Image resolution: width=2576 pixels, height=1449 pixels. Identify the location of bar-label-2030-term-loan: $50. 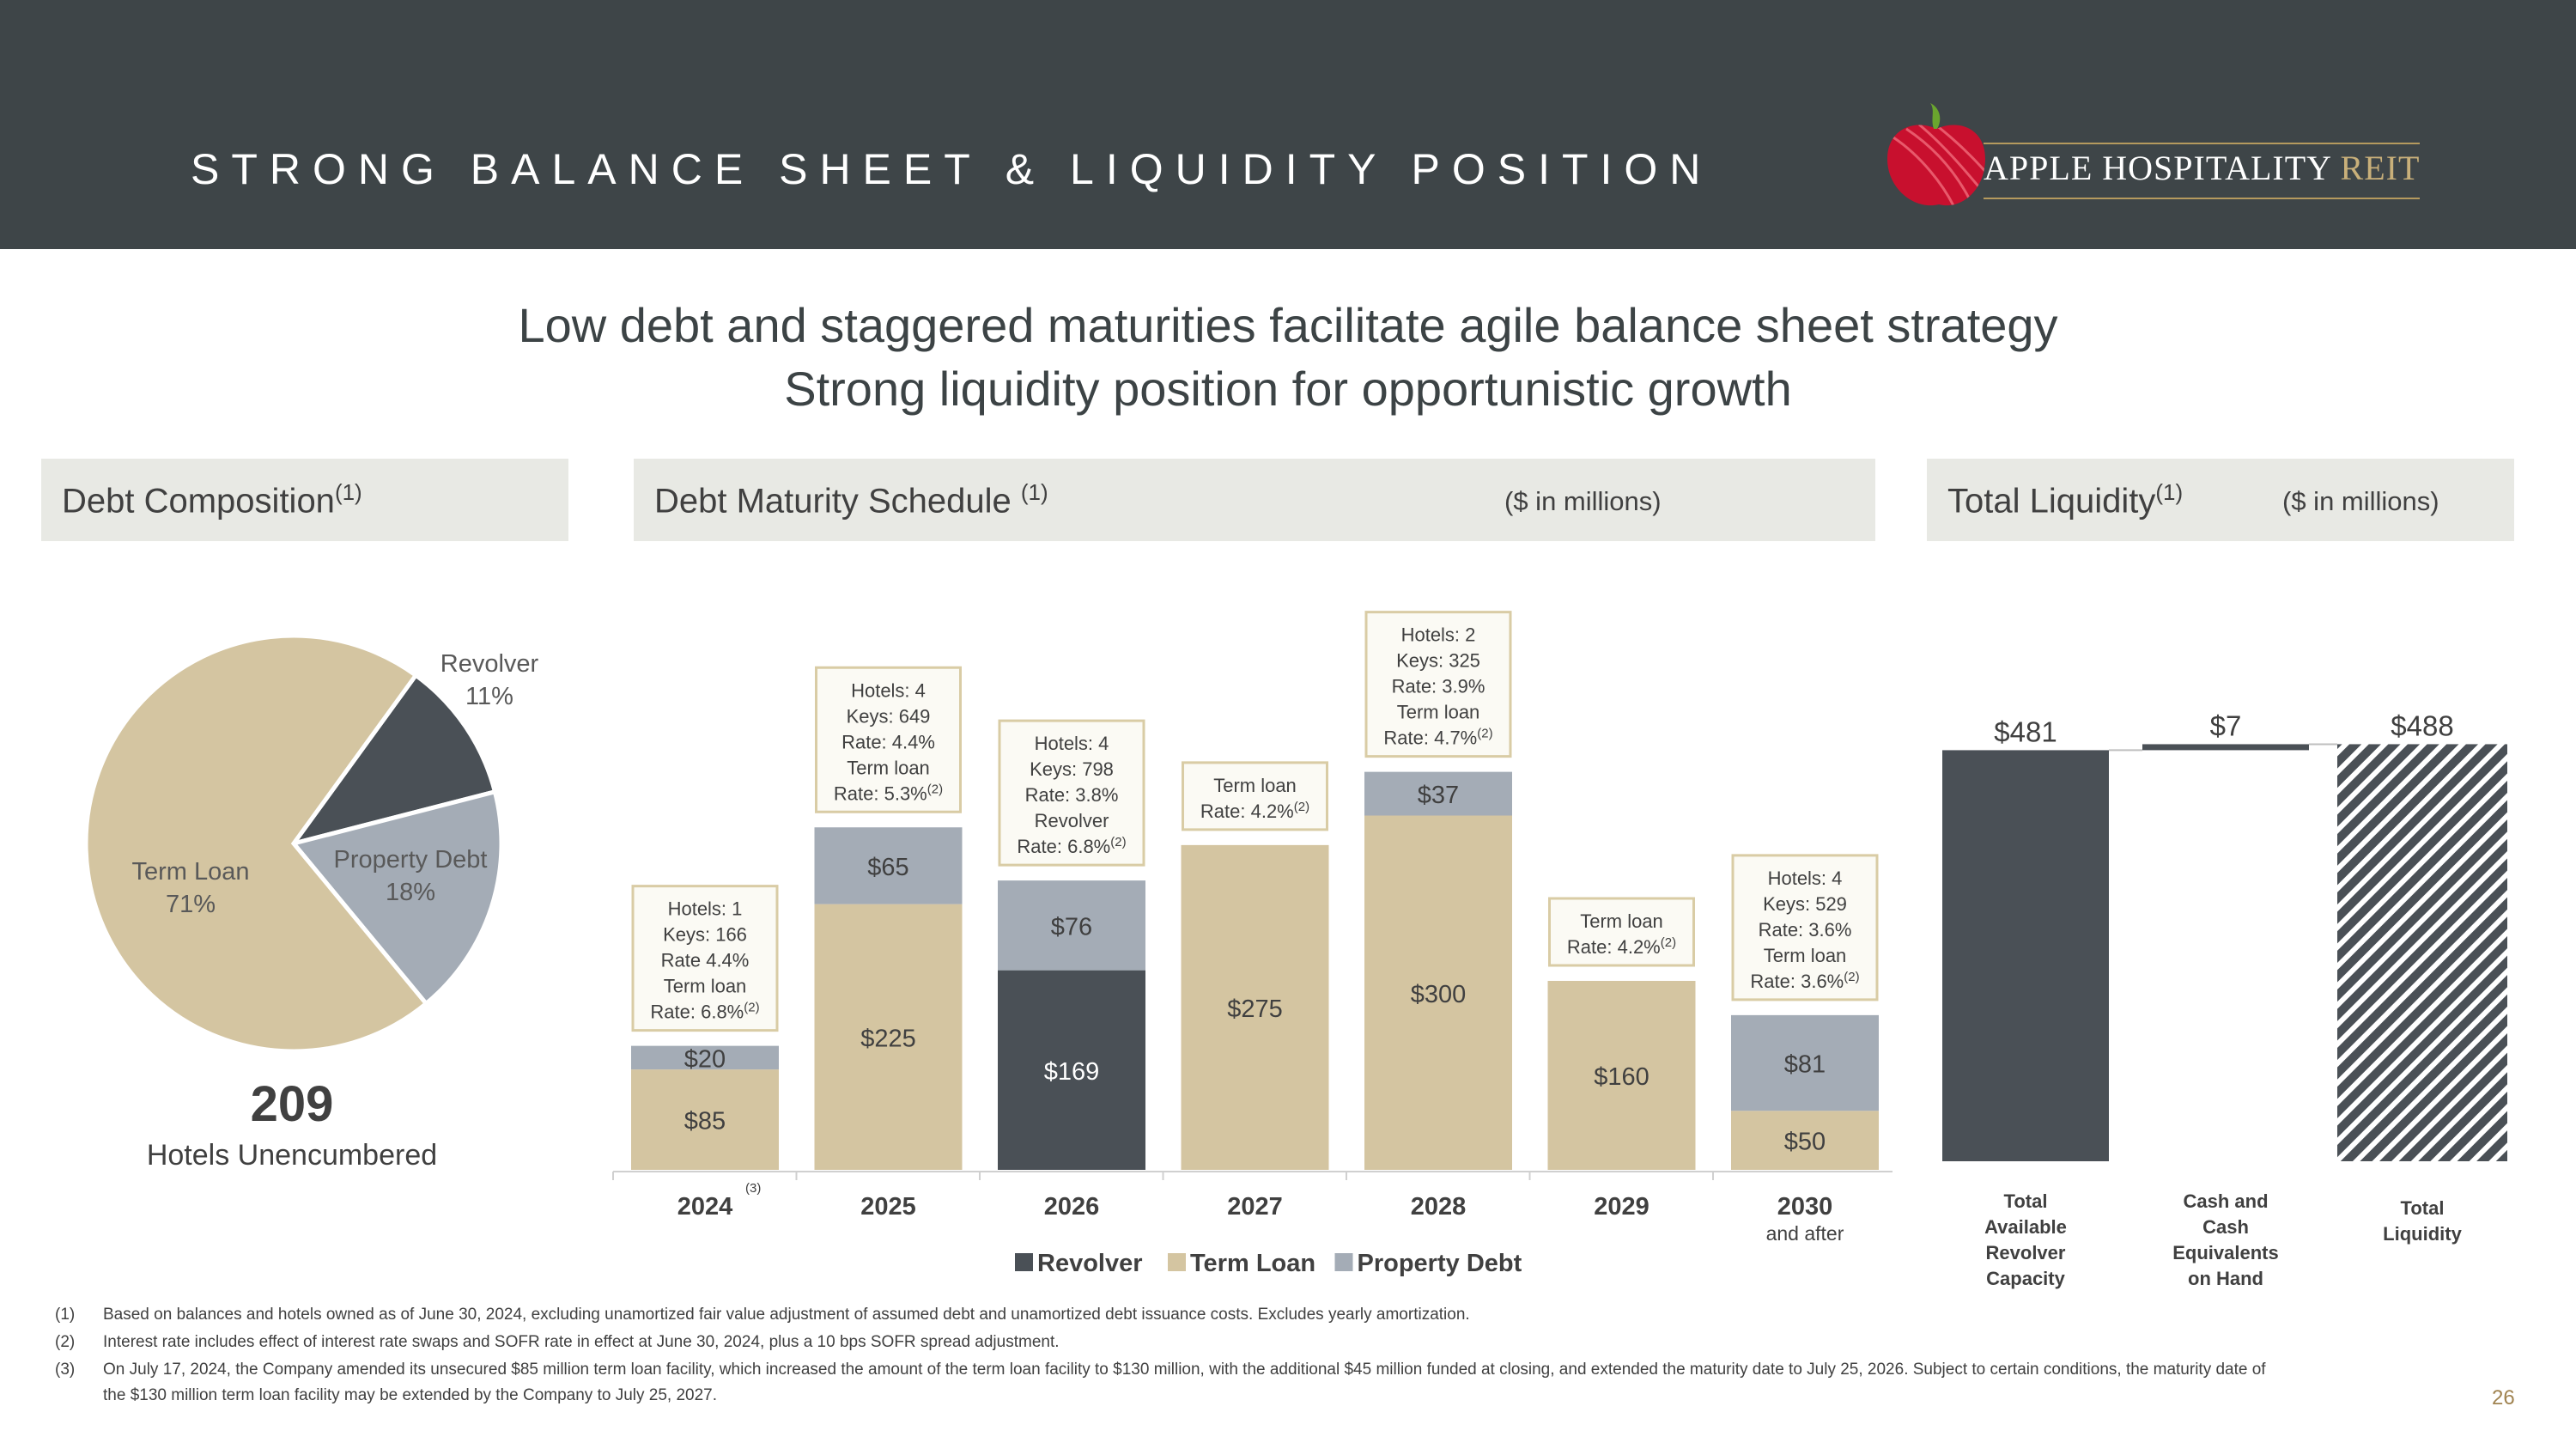
(1805, 1142).